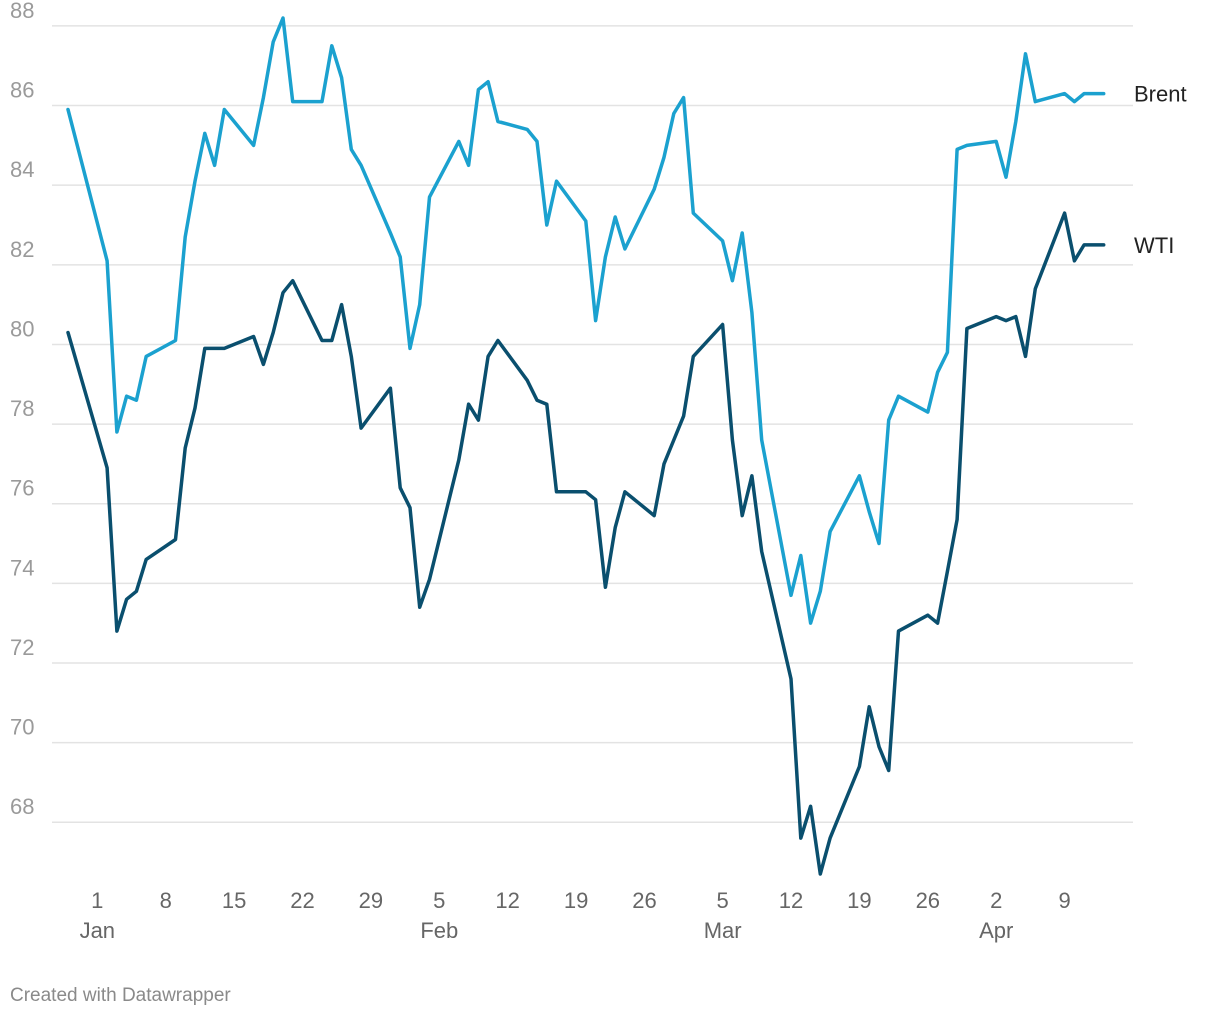 Image resolution: width=1220 pixels, height=1020 pixels. What do you see at coordinates (22, 249) in the screenshot?
I see `y-tick-label-82: 82` at bounding box center [22, 249].